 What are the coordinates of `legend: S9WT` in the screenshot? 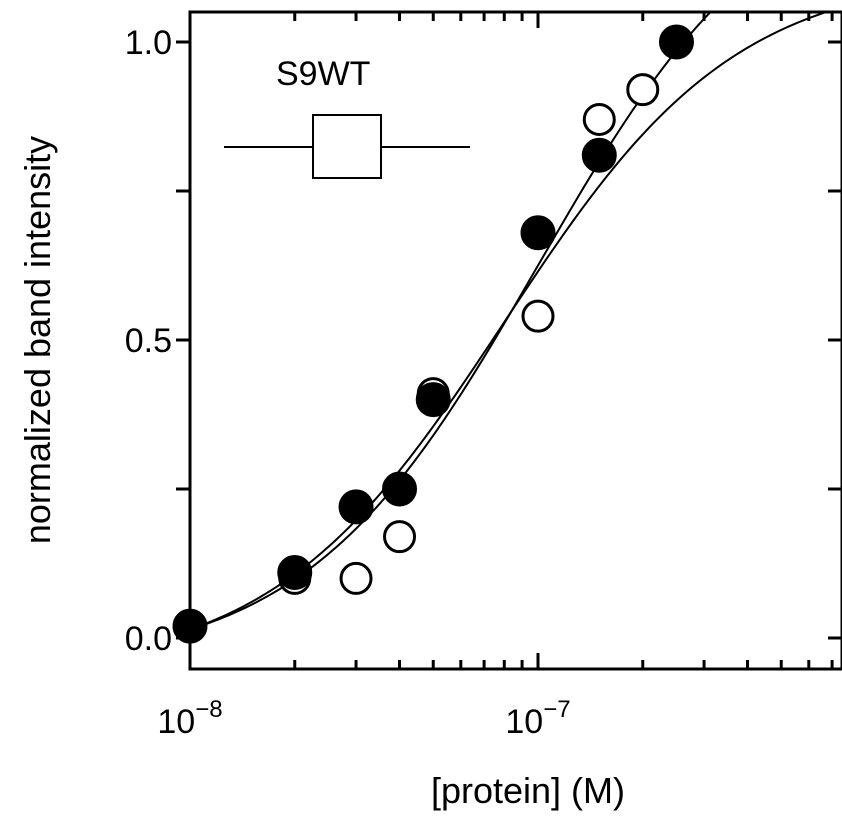 It's located at (347, 117).